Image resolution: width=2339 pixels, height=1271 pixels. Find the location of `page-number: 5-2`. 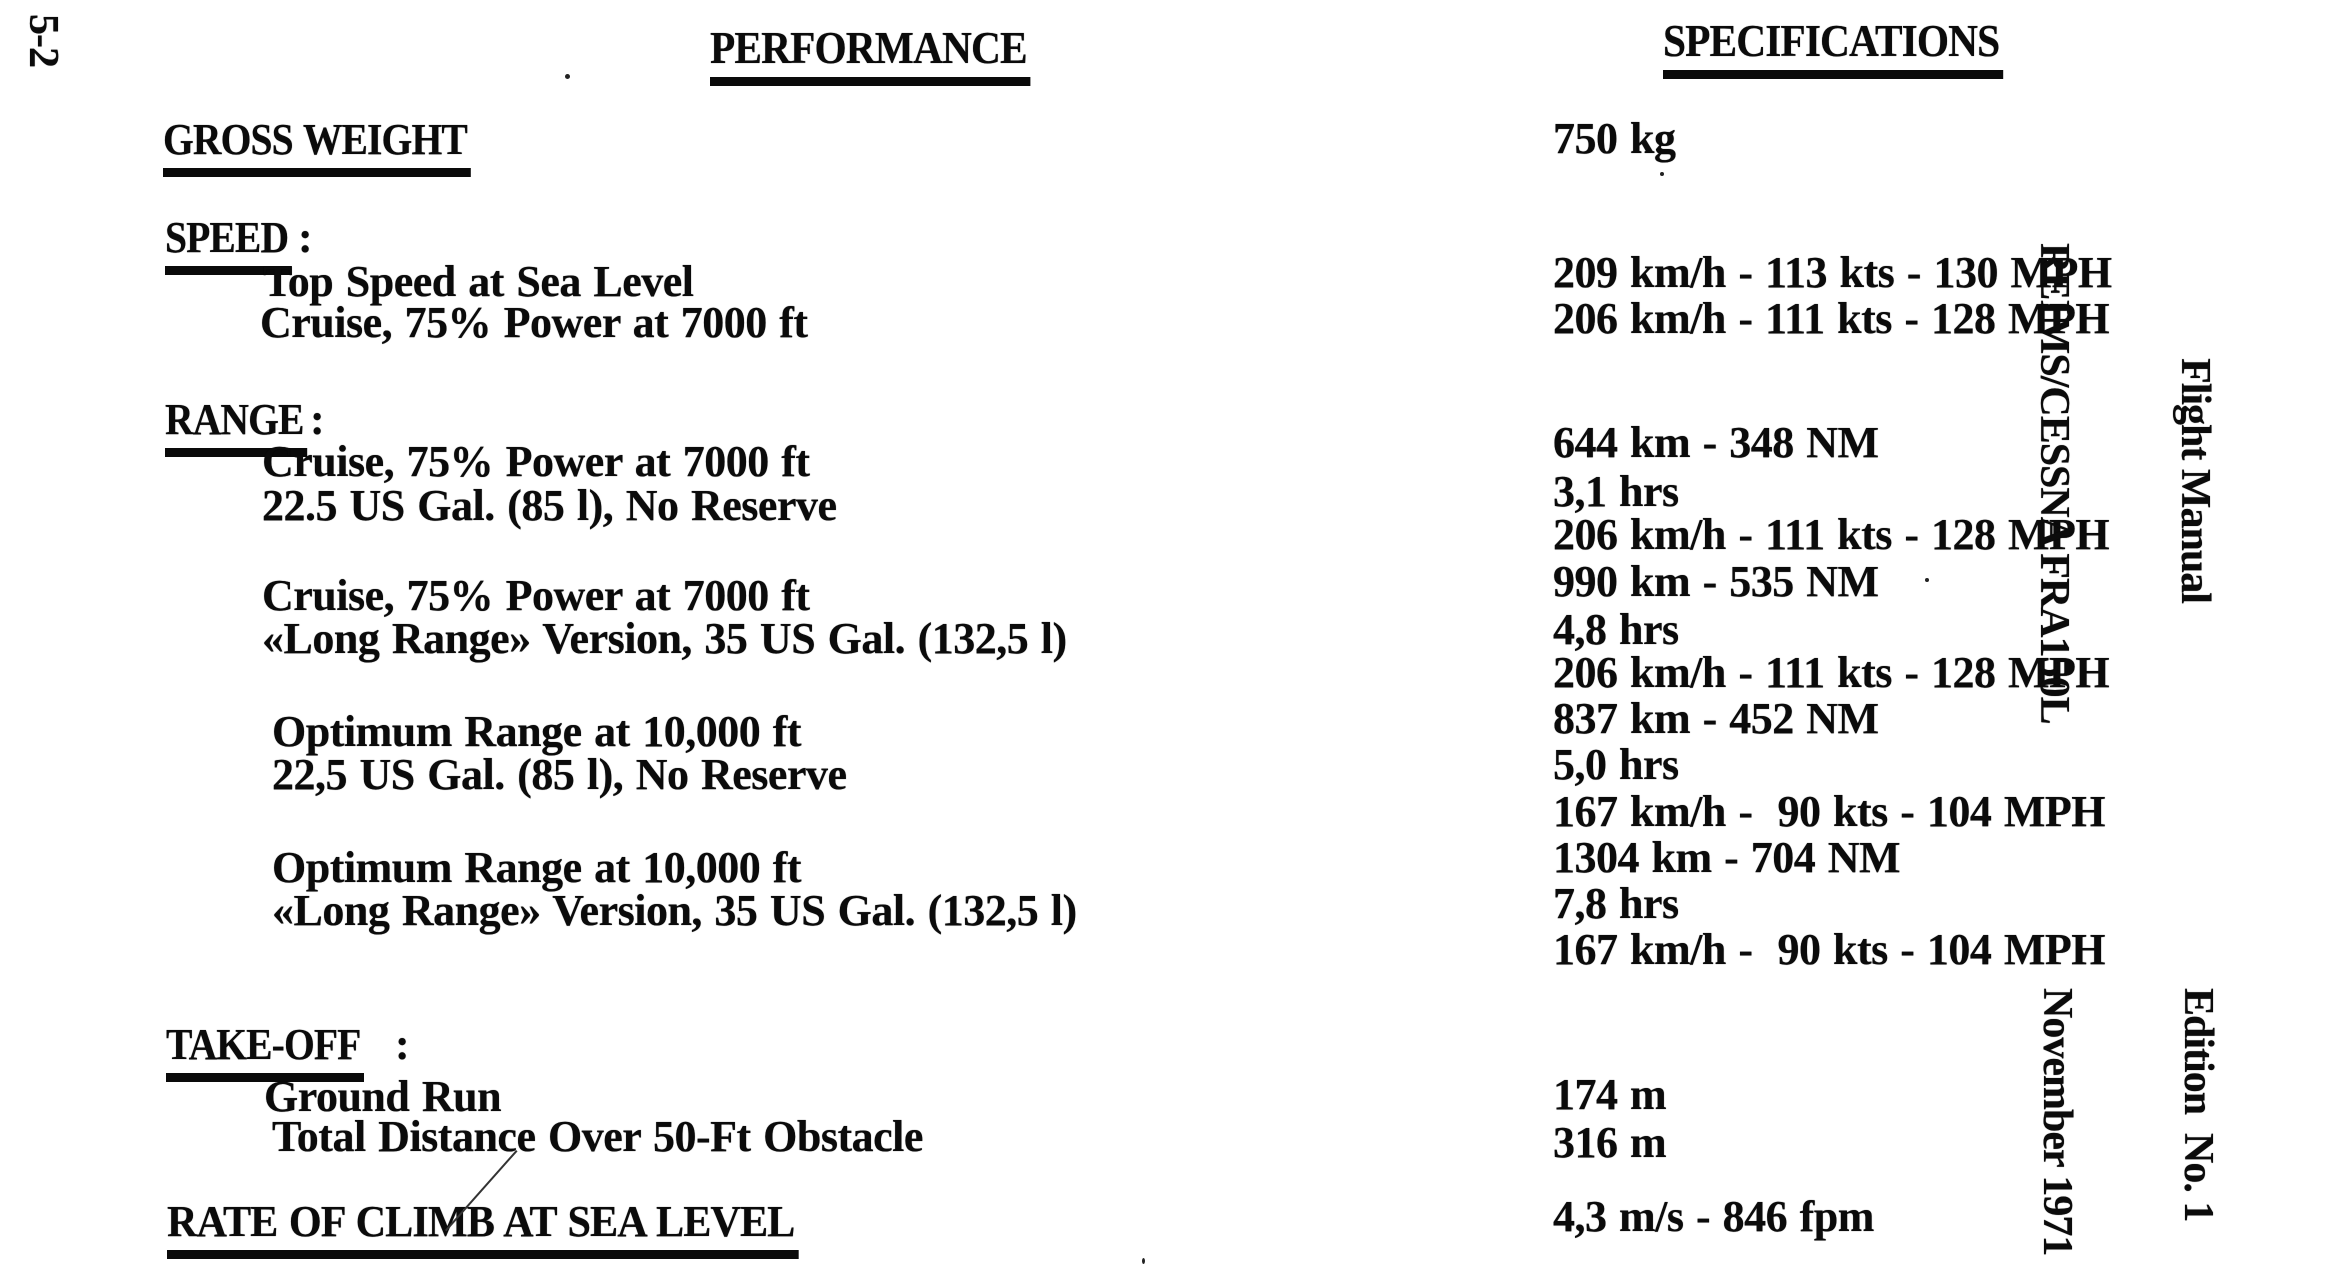

page-number: 5-2 is located at coordinates (42, 40).